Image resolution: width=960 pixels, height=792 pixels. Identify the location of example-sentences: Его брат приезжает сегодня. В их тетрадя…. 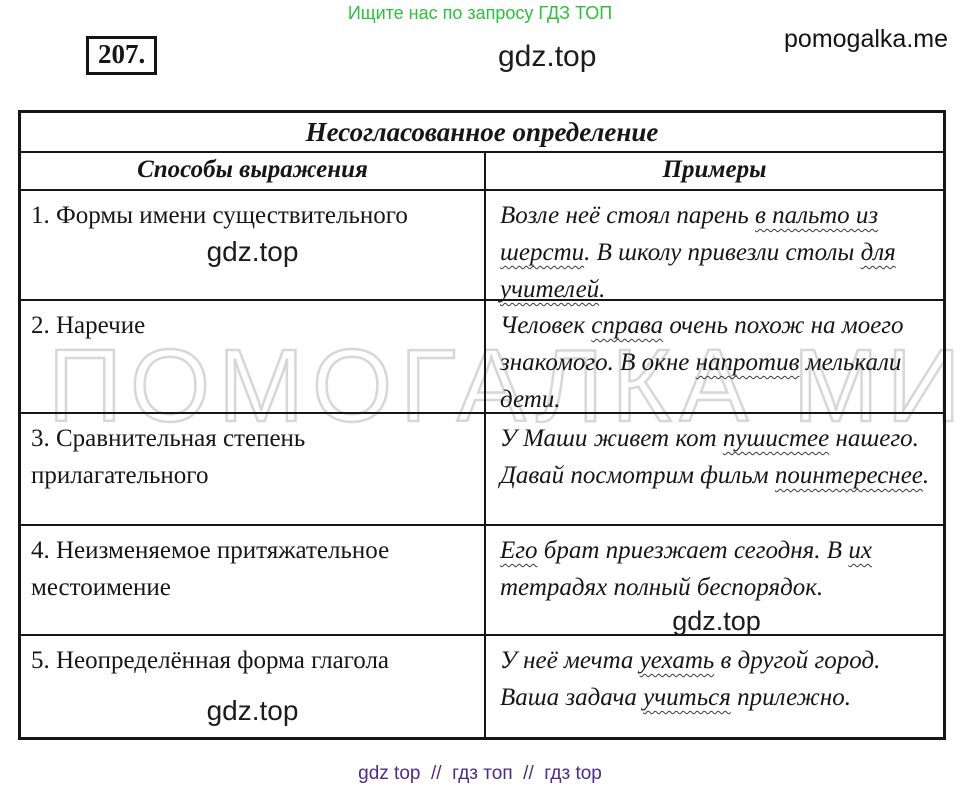
(686, 569).